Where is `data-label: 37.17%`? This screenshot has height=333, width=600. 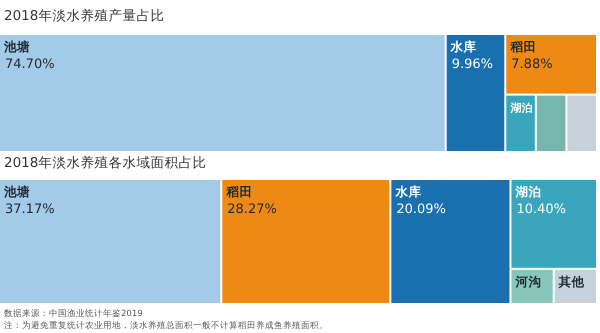
data-label: 37.17% is located at coordinates (30, 209).